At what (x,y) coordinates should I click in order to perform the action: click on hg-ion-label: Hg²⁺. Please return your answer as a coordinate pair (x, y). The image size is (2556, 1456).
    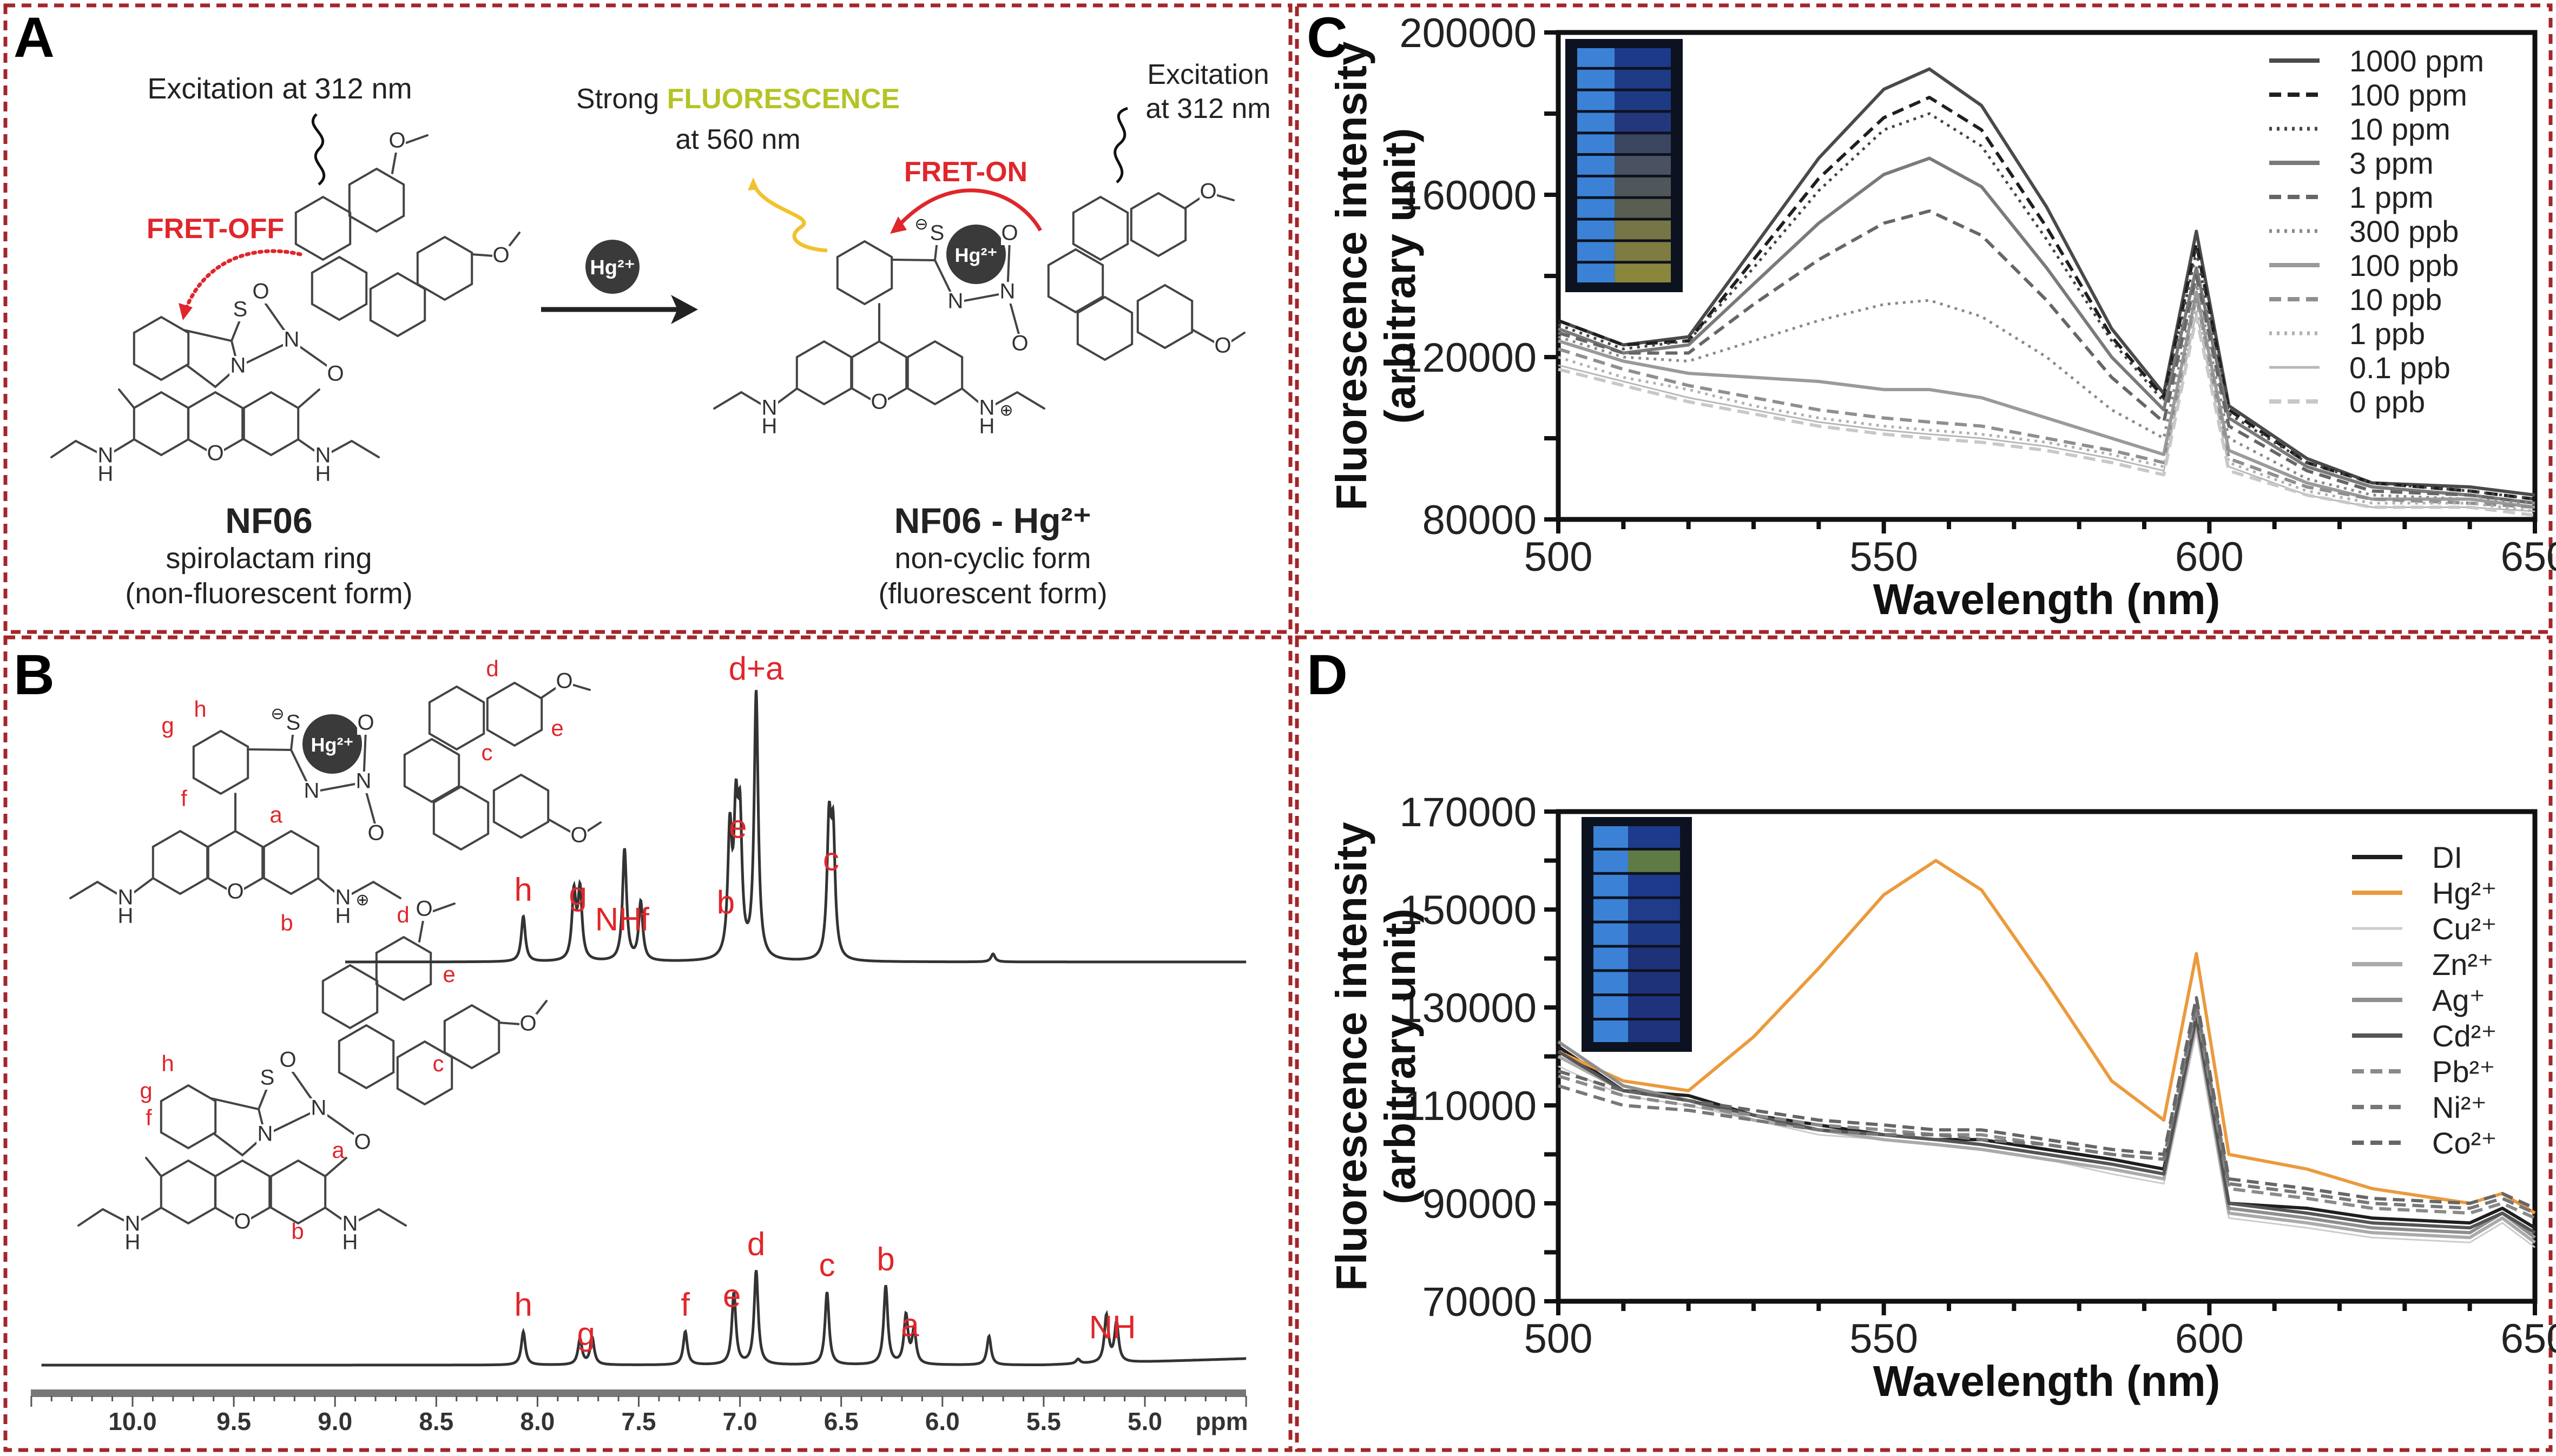
    Looking at the image, I should click on (332, 745).